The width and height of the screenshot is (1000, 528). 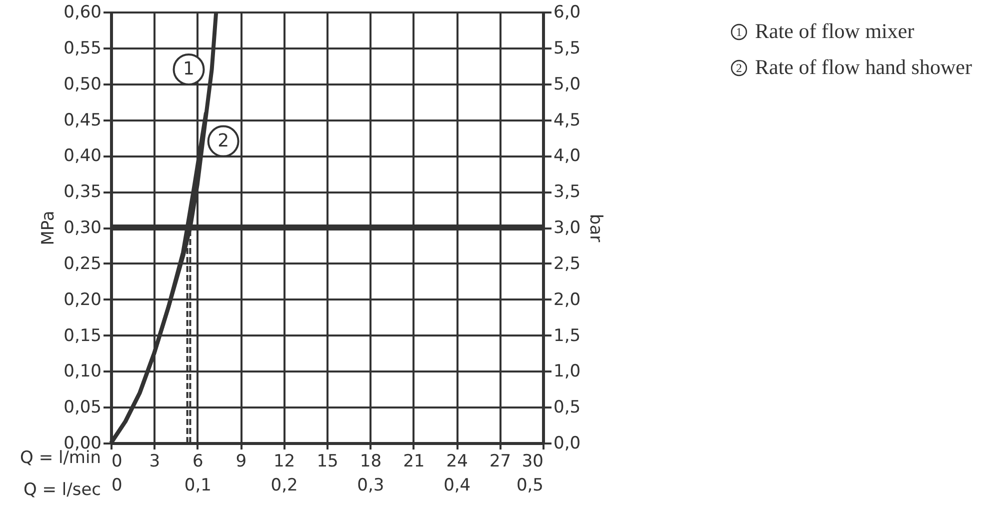 I want to click on y-tick-label: 0,50, so click(x=83, y=84).